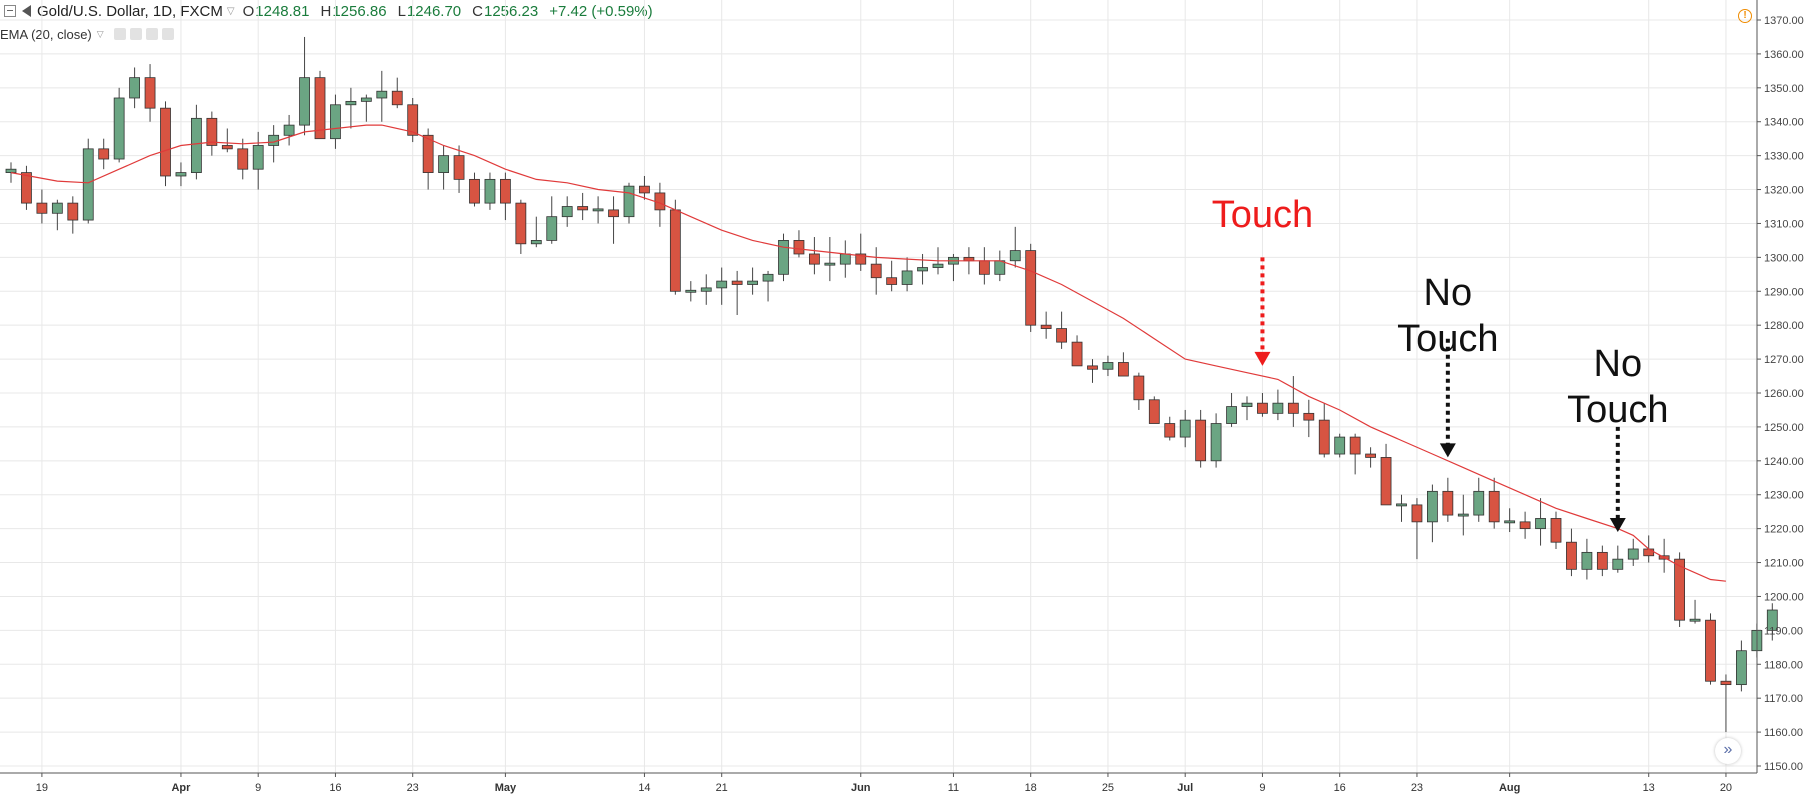 This screenshot has width=1814, height=803. What do you see at coordinates (359, 11) in the screenshot?
I see `high-value: 1256.86` at bounding box center [359, 11].